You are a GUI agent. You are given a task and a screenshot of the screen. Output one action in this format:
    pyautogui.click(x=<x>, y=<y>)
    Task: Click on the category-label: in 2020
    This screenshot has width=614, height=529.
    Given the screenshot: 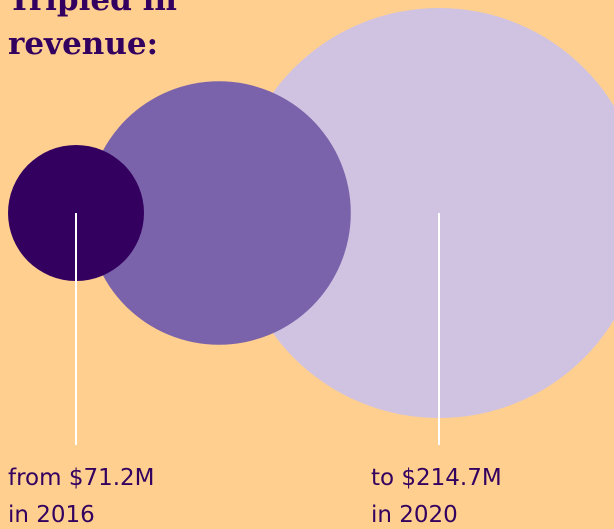 What is the action you would take?
    pyautogui.click(x=414, y=515)
    